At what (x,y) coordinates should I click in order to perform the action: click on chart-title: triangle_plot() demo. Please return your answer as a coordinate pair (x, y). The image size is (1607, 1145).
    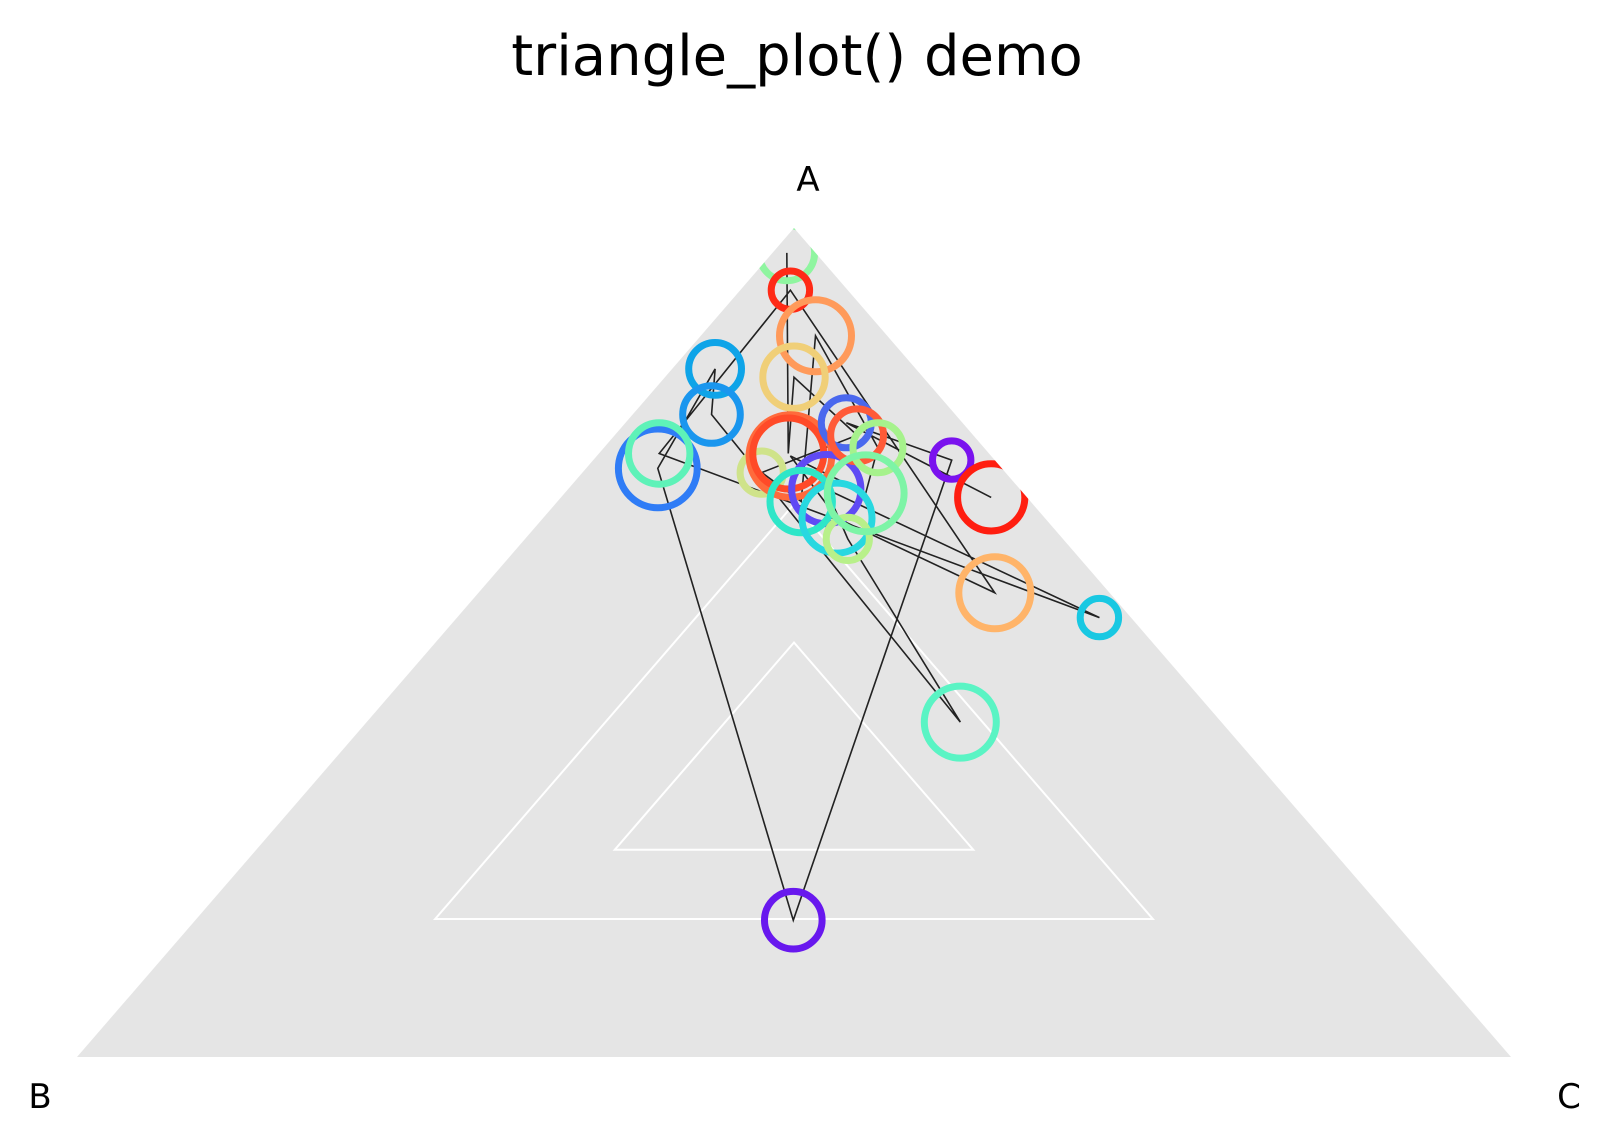
    Looking at the image, I should click on (797, 56).